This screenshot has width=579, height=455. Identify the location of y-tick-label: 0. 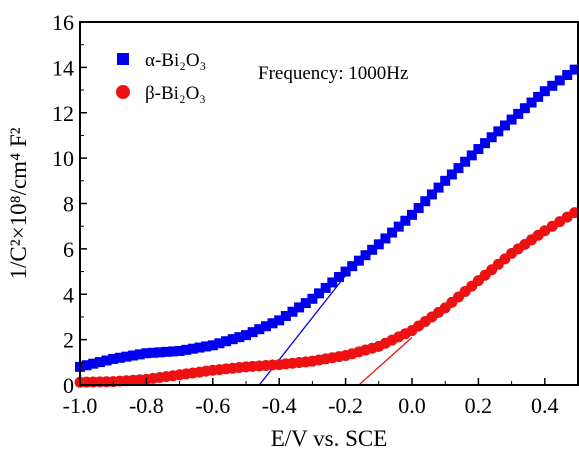
(68, 385).